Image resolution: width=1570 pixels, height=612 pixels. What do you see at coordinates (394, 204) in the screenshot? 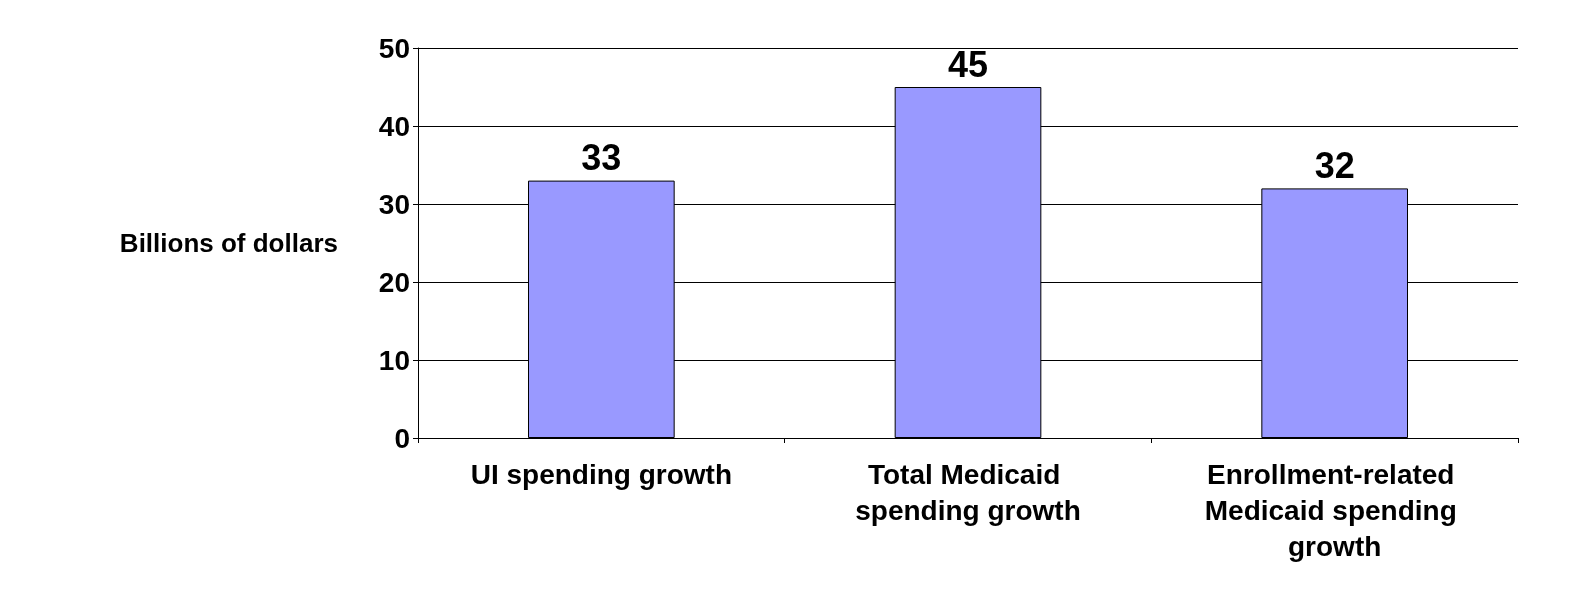
I see `y-tick-label: 30` at bounding box center [394, 204].